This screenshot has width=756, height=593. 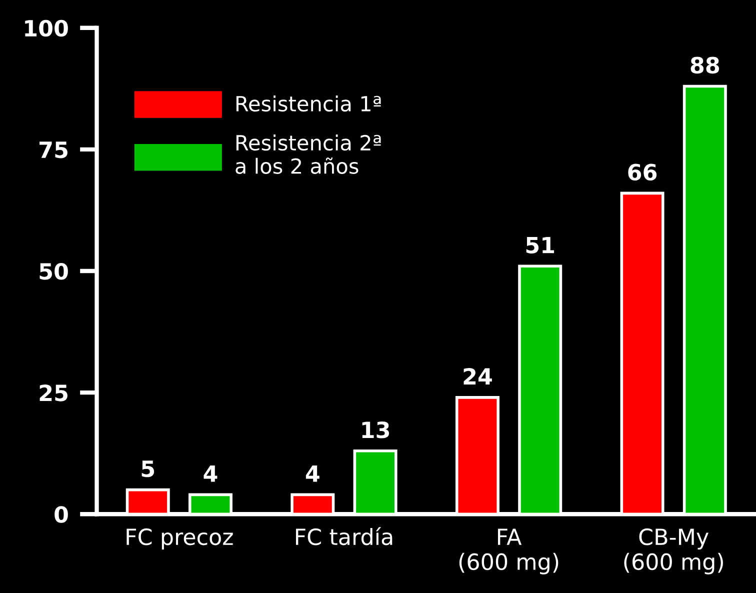 What do you see at coordinates (673, 551) in the screenshot?
I see `x-tick-label: CB-My (600 mg)` at bounding box center [673, 551].